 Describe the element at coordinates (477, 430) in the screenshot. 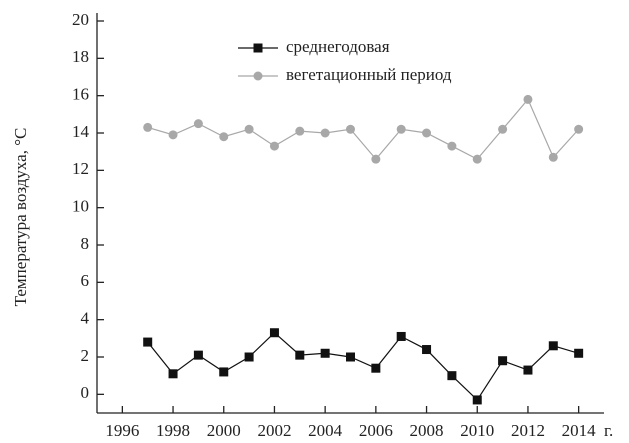

I see `x-tick-label: 2010` at that location.